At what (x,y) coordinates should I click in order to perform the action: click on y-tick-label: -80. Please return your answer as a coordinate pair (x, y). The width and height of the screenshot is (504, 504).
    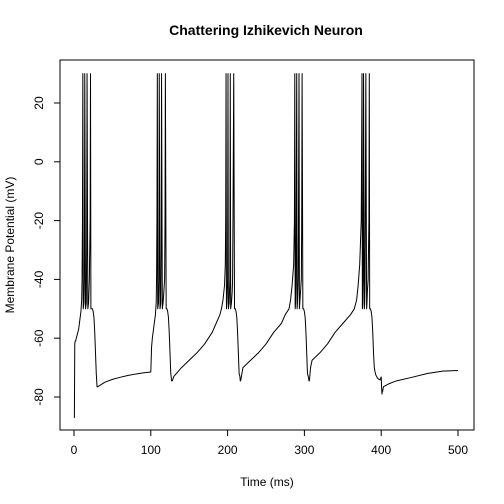
    Looking at the image, I should click on (39, 397).